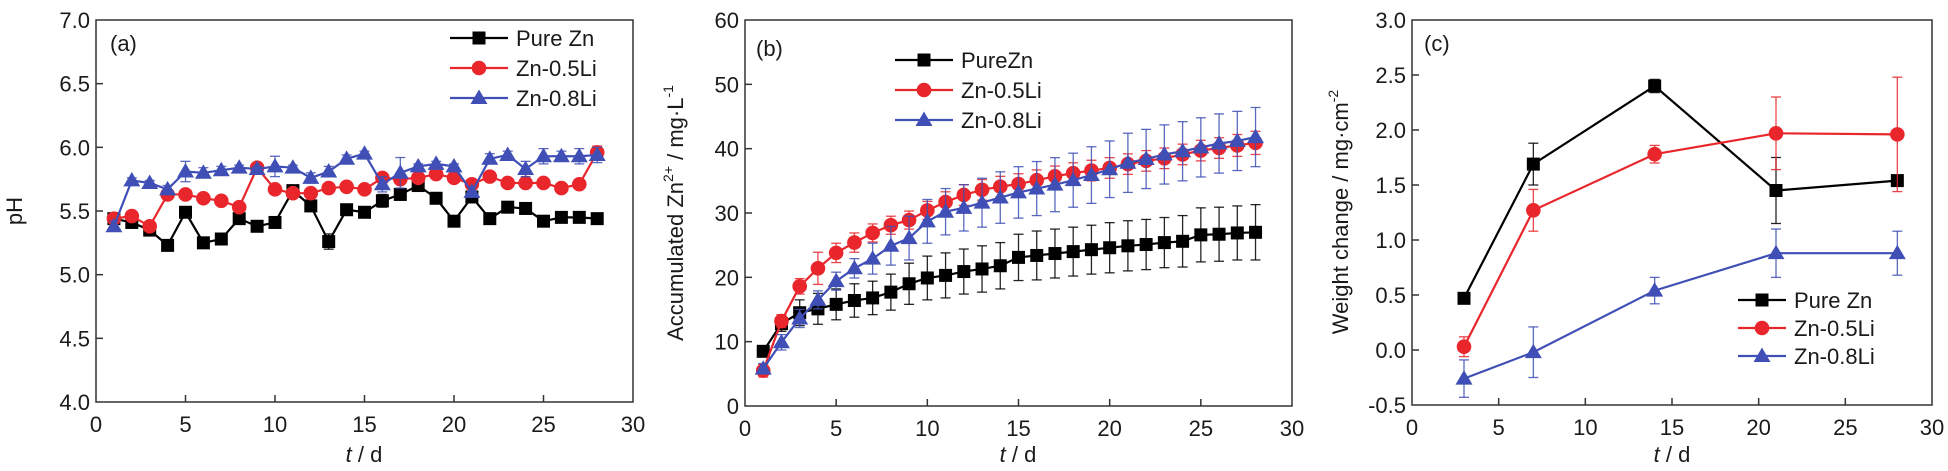  What do you see at coordinates (74, 84) in the screenshot?
I see `panel-a-y-tick-label: 6.5` at bounding box center [74, 84].